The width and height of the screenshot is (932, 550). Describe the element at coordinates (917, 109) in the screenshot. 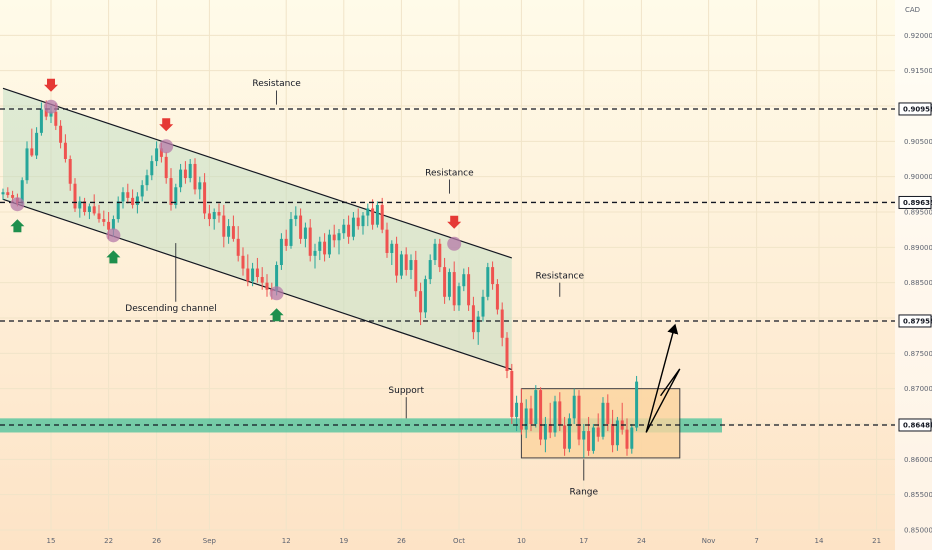

I see `level-price-label: 0.90958` at that location.